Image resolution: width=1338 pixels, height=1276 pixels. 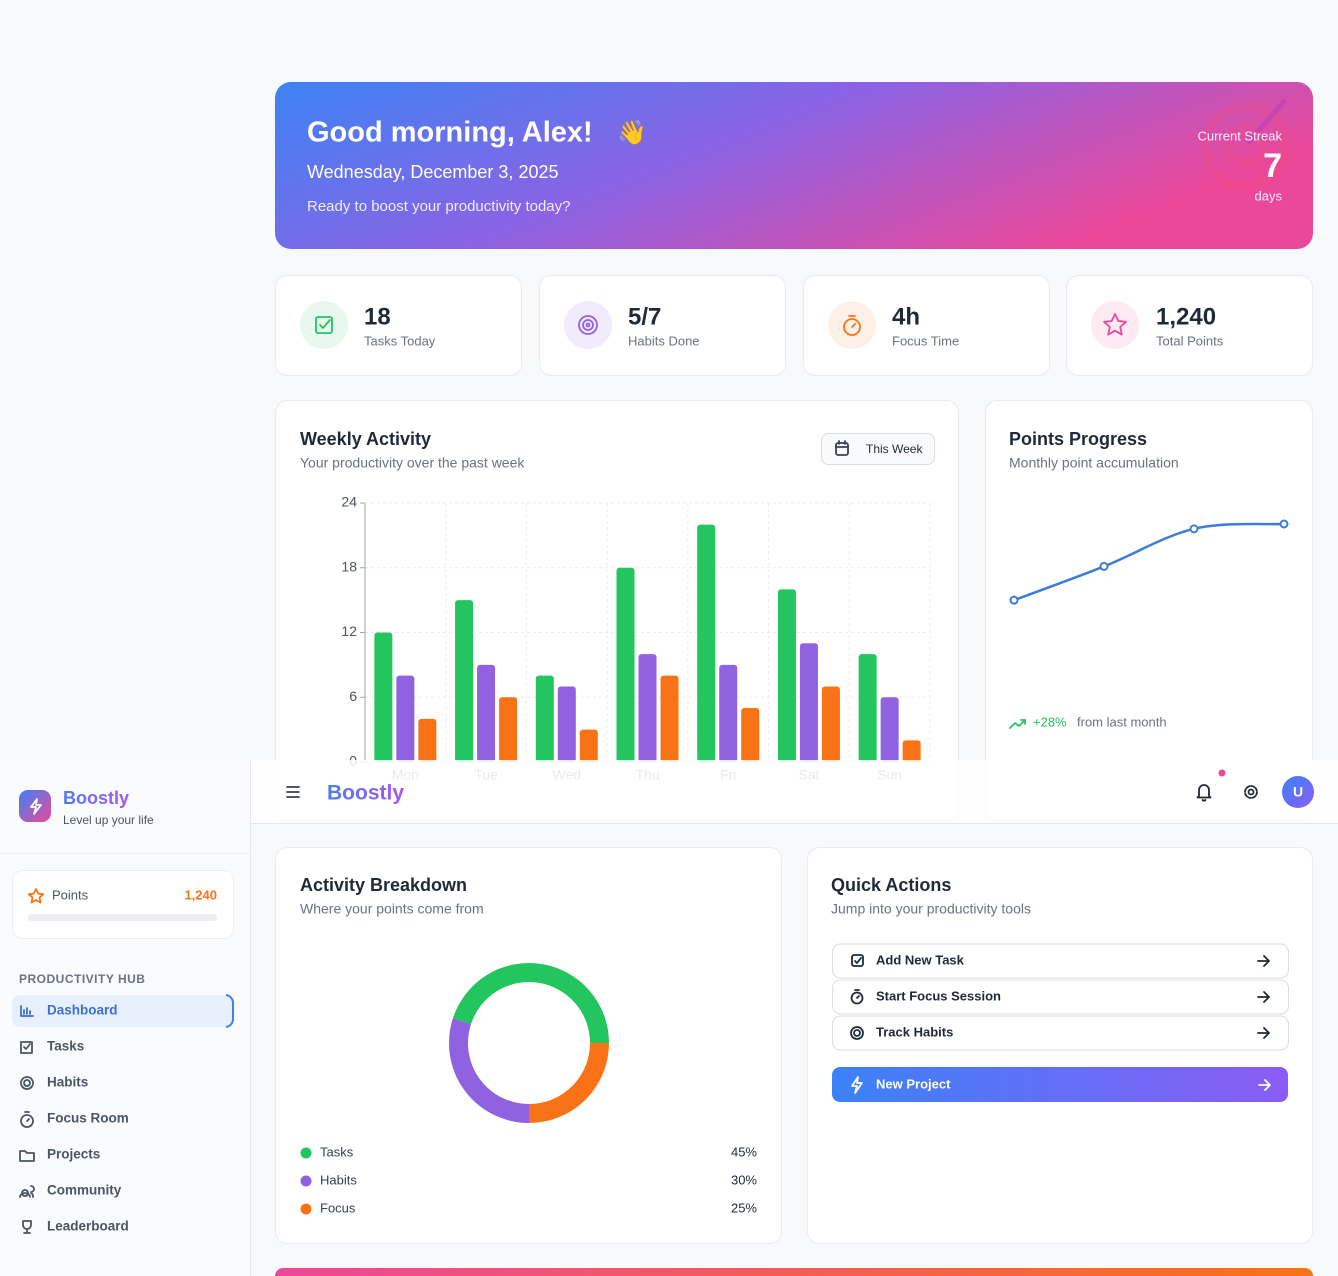 I want to click on nav-label: Projects, so click(x=73, y=1154).